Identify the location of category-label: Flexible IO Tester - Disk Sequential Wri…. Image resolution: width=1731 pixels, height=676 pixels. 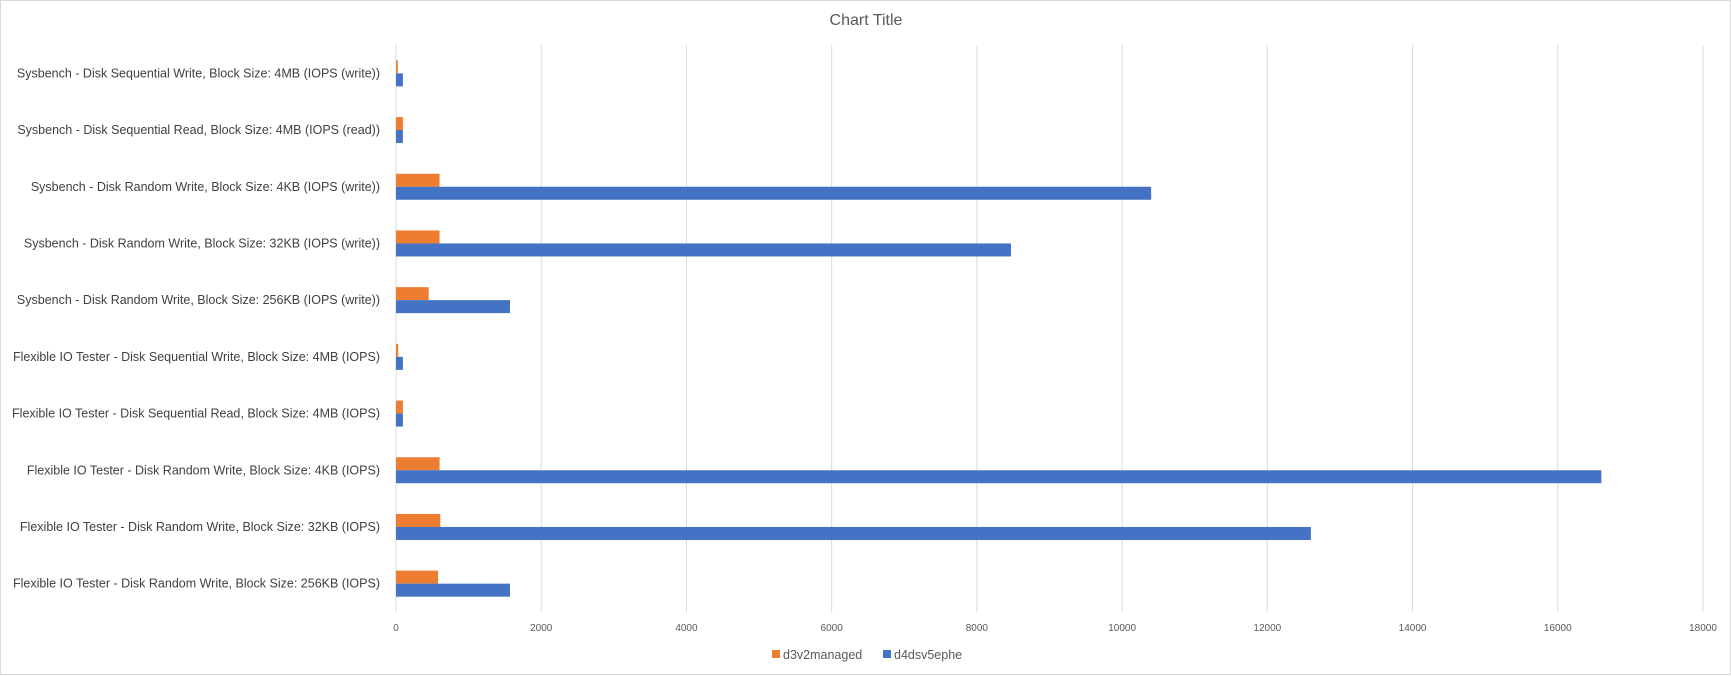
(196, 357).